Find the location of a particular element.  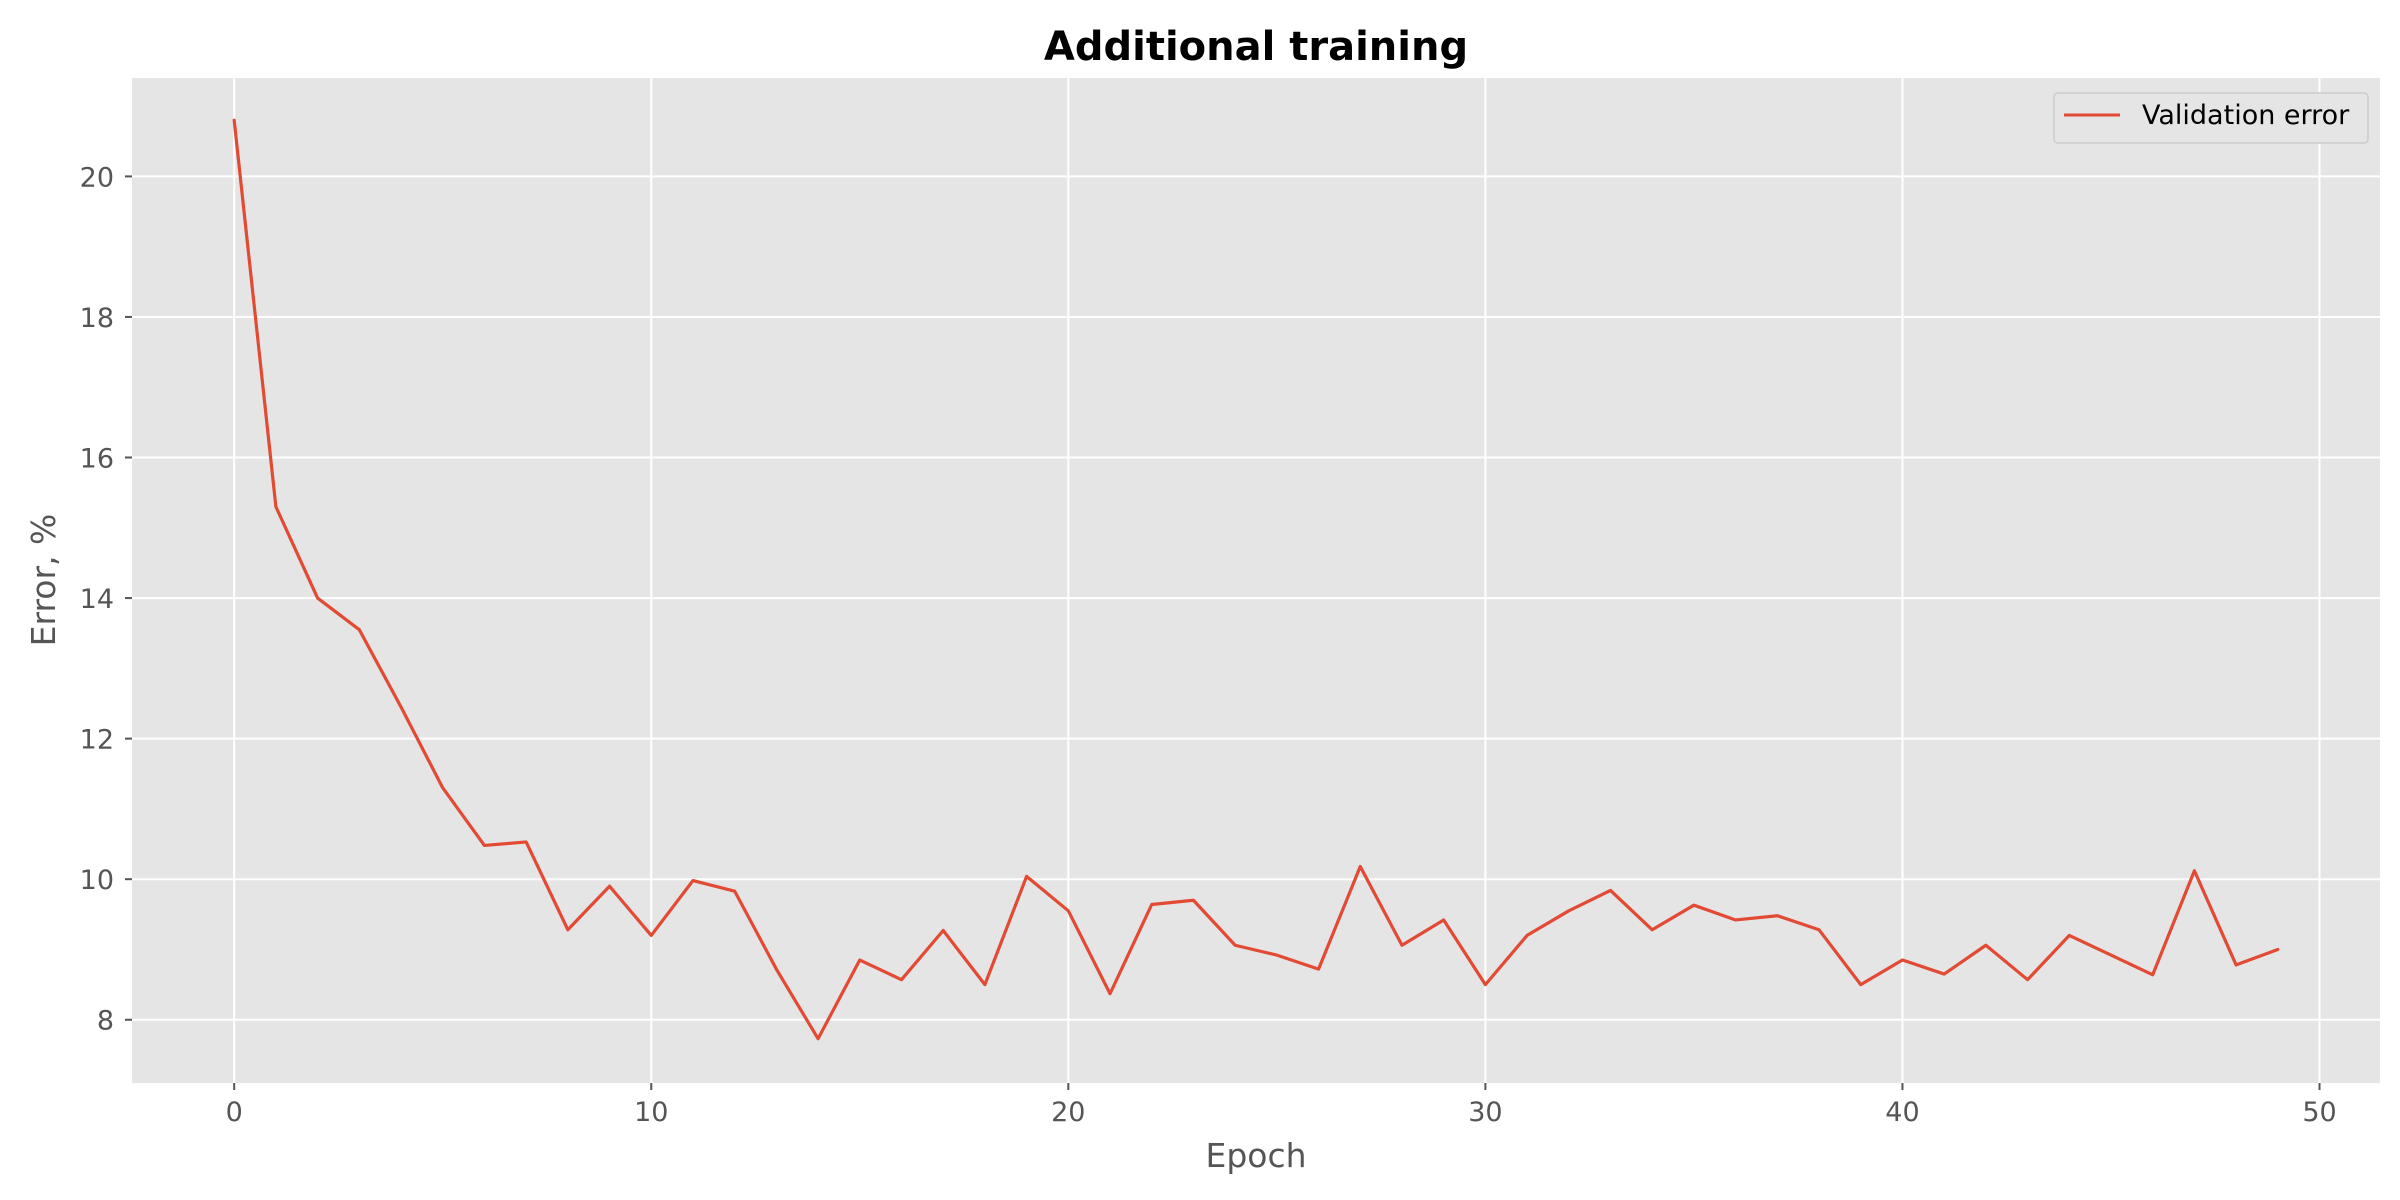

legend-box is located at coordinates (2211, 118).